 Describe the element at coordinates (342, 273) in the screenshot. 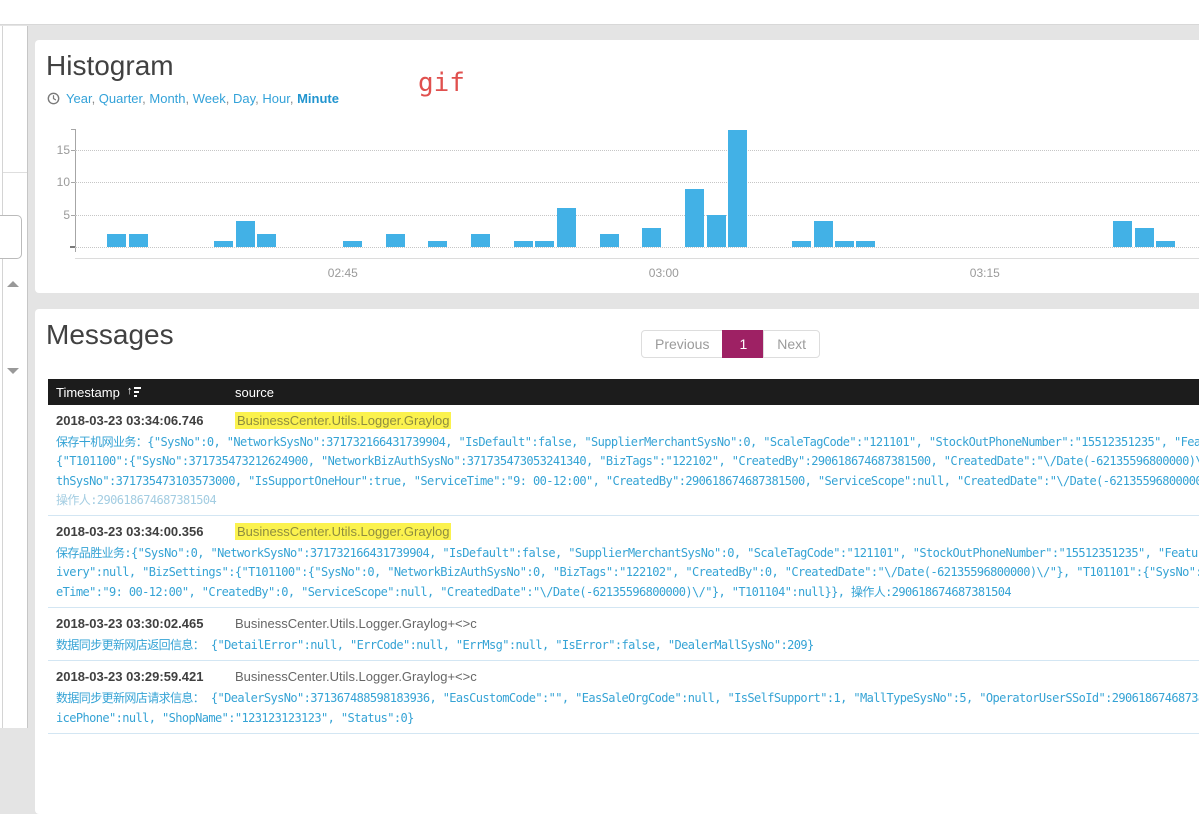

I see `x-axis-label: 02:45` at that location.